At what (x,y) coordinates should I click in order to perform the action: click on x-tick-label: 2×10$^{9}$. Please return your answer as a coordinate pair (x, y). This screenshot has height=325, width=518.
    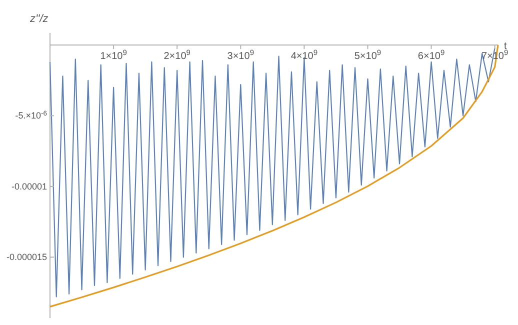
    Looking at the image, I should click on (177, 55).